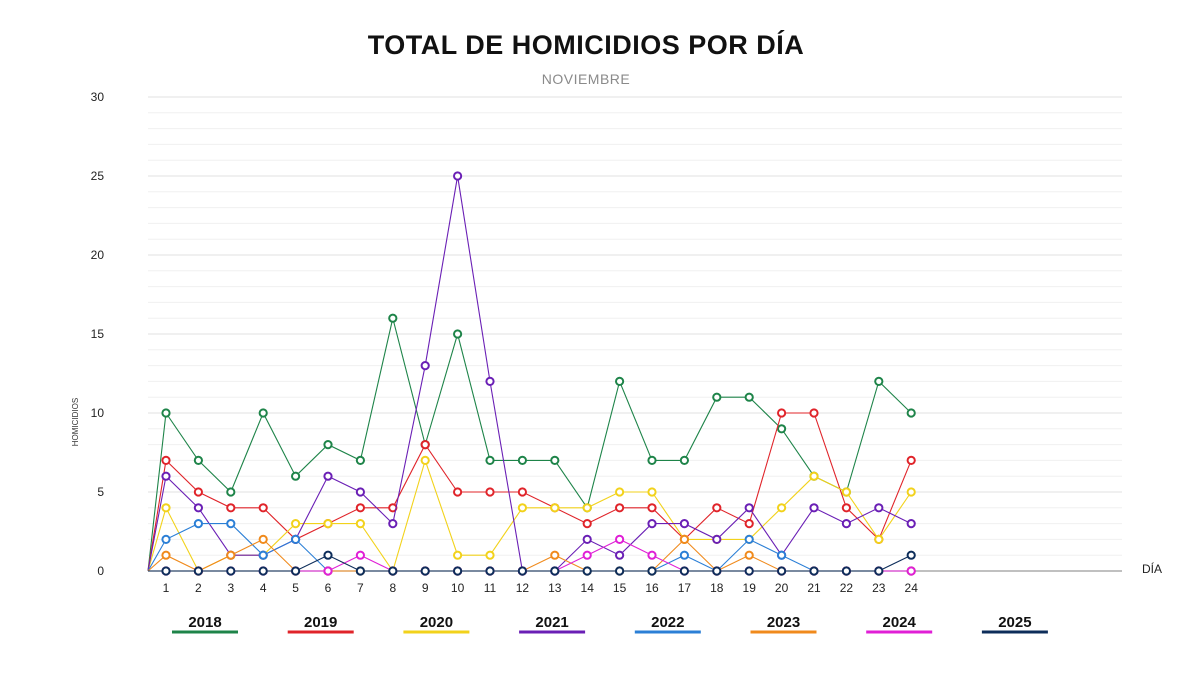 The image size is (1200, 675). What do you see at coordinates (552, 624) in the screenshot?
I see `legend-item-2021: 2021` at bounding box center [552, 624].